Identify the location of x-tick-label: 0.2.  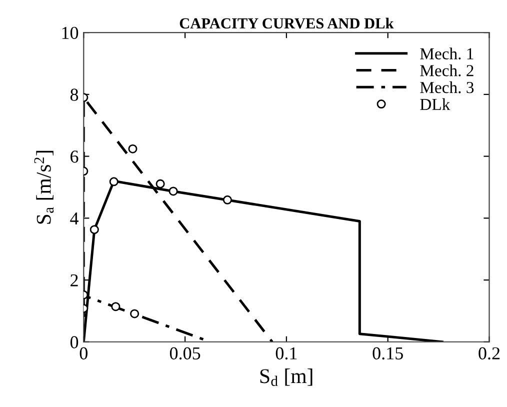
(489, 353).